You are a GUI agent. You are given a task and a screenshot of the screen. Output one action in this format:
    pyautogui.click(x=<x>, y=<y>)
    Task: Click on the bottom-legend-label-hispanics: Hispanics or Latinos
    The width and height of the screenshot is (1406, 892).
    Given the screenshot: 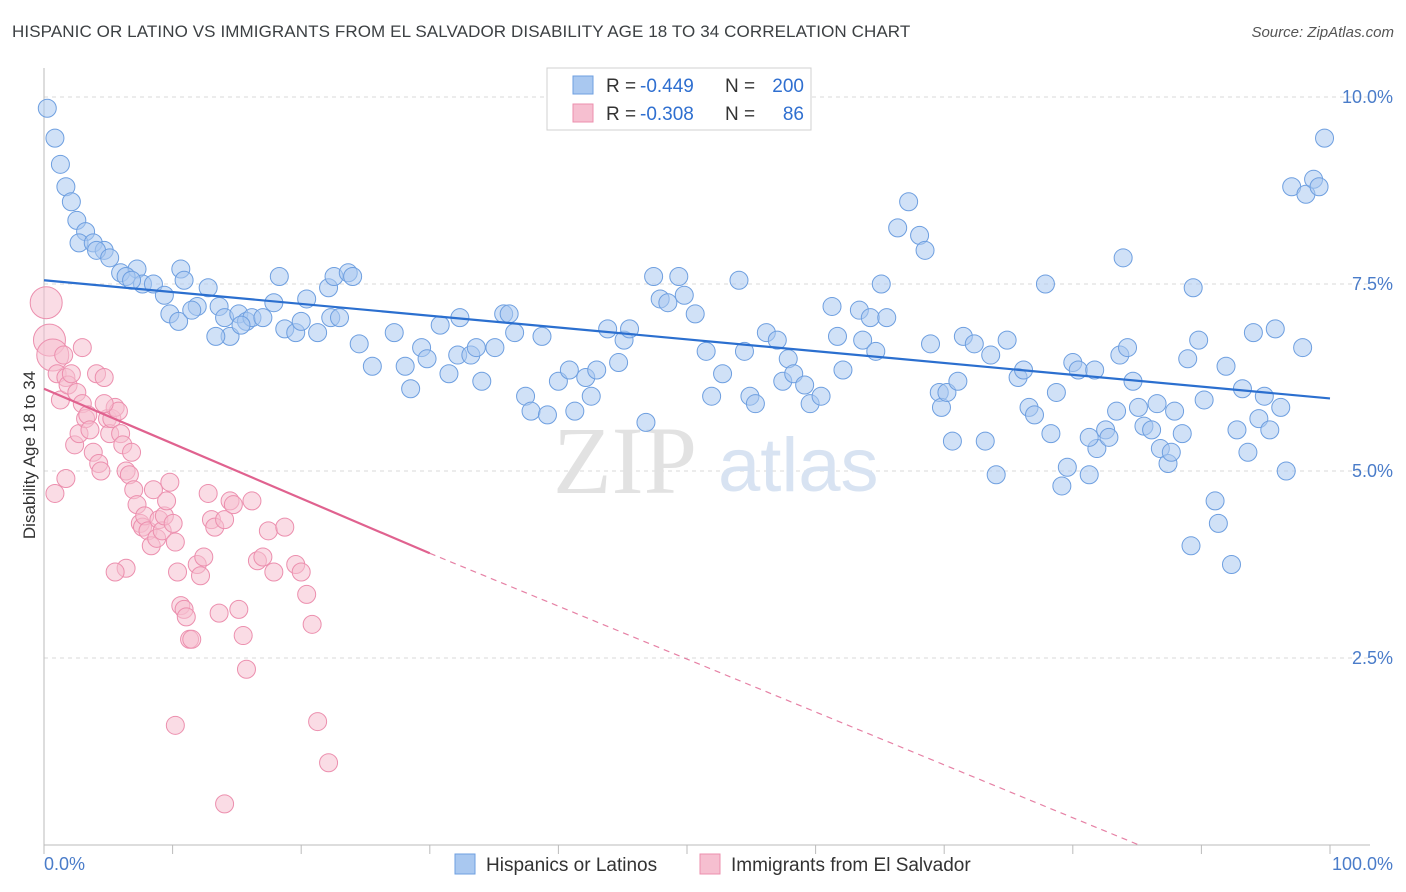 What is the action you would take?
    pyautogui.click(x=571, y=865)
    